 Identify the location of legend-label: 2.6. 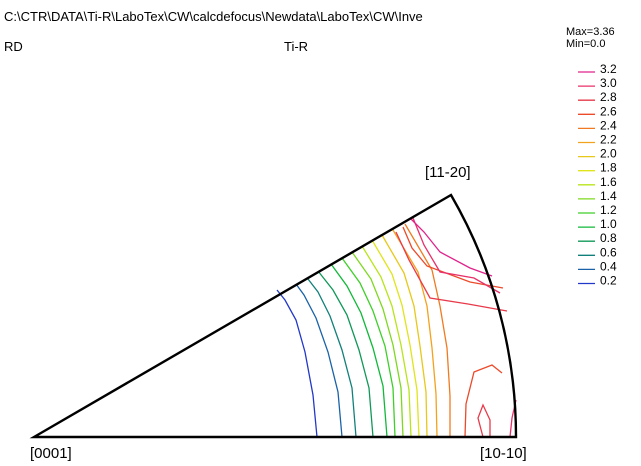
(608, 111).